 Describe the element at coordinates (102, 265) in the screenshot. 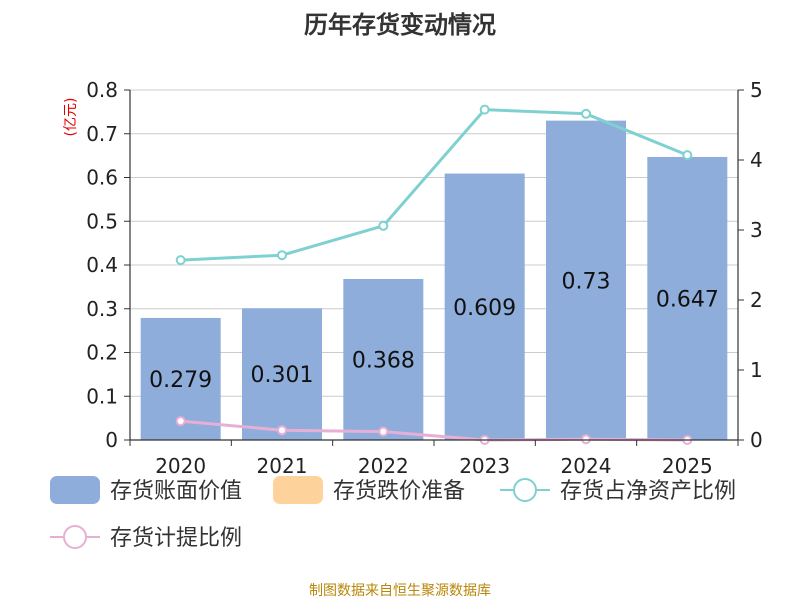

I see `y-left-tick-label: 0.4` at that location.